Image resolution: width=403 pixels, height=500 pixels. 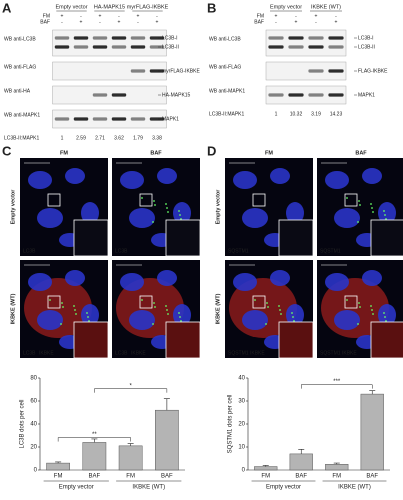 What do you see at coordinates (22, 138) in the screenshot?
I see `ratio-label: LC3B-II:MAPK1` at bounding box center [22, 138].